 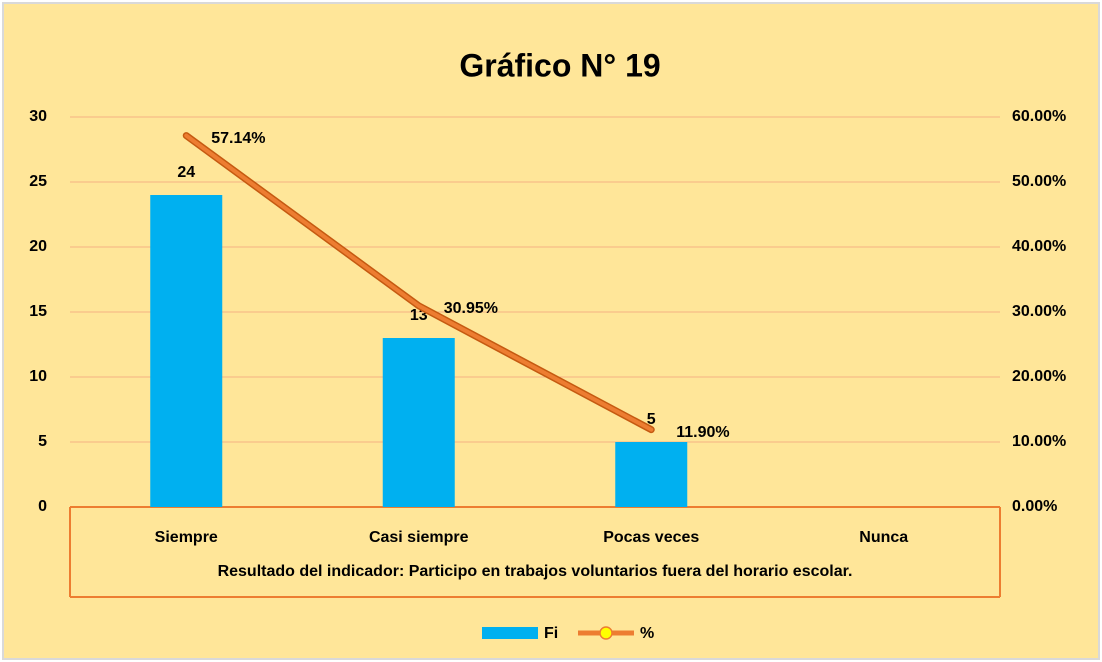 I want to click on data-label: 30.95%, so click(x=471, y=308).